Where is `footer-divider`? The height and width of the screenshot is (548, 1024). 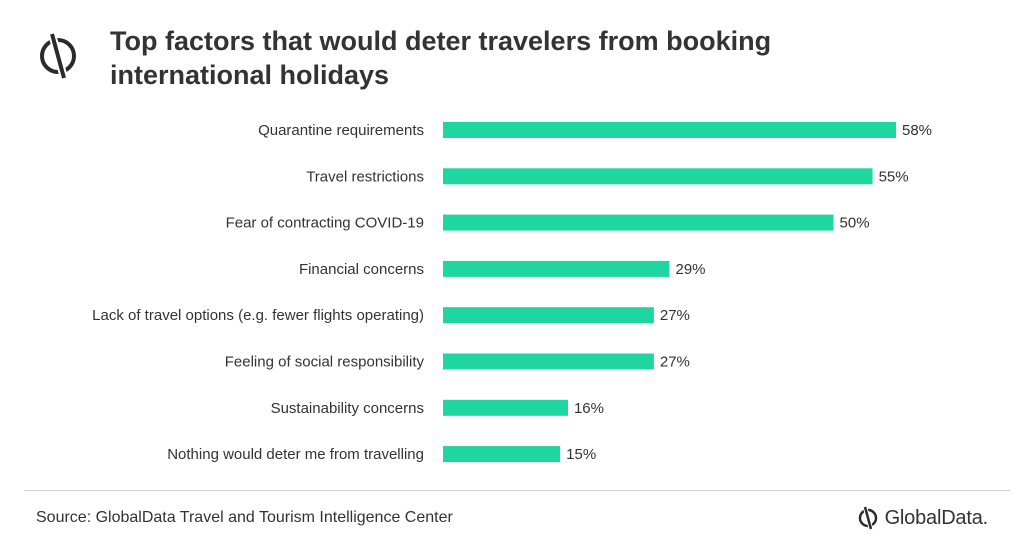
footer-divider is located at coordinates (517, 490).